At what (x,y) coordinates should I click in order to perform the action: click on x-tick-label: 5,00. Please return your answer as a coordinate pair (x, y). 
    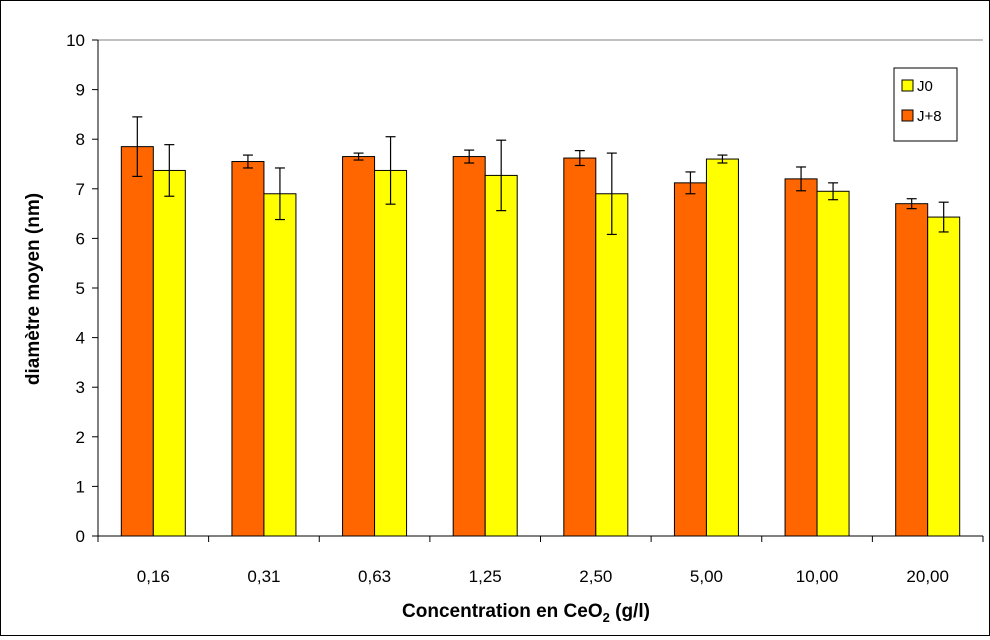
    Looking at the image, I should click on (706, 576).